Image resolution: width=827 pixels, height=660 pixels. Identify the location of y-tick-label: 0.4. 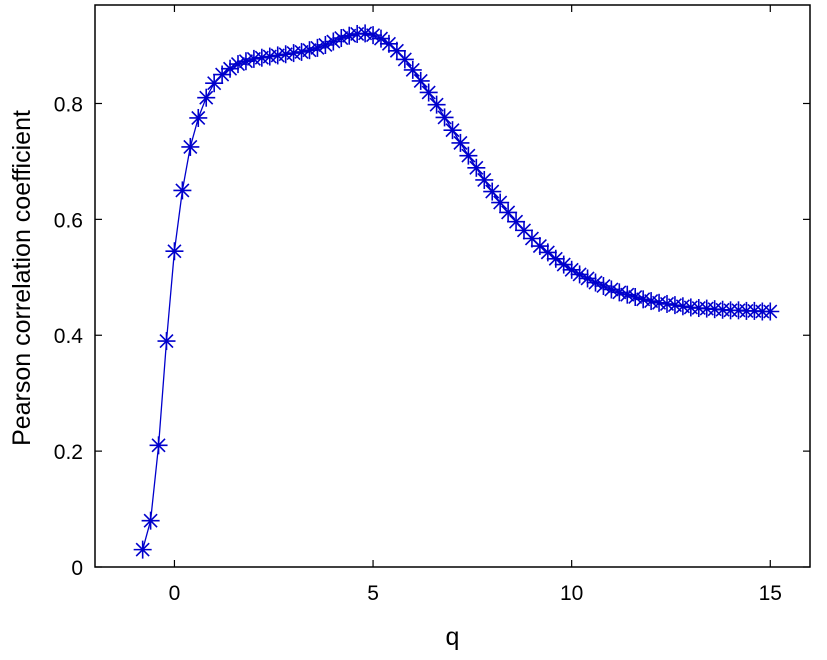
(69, 336).